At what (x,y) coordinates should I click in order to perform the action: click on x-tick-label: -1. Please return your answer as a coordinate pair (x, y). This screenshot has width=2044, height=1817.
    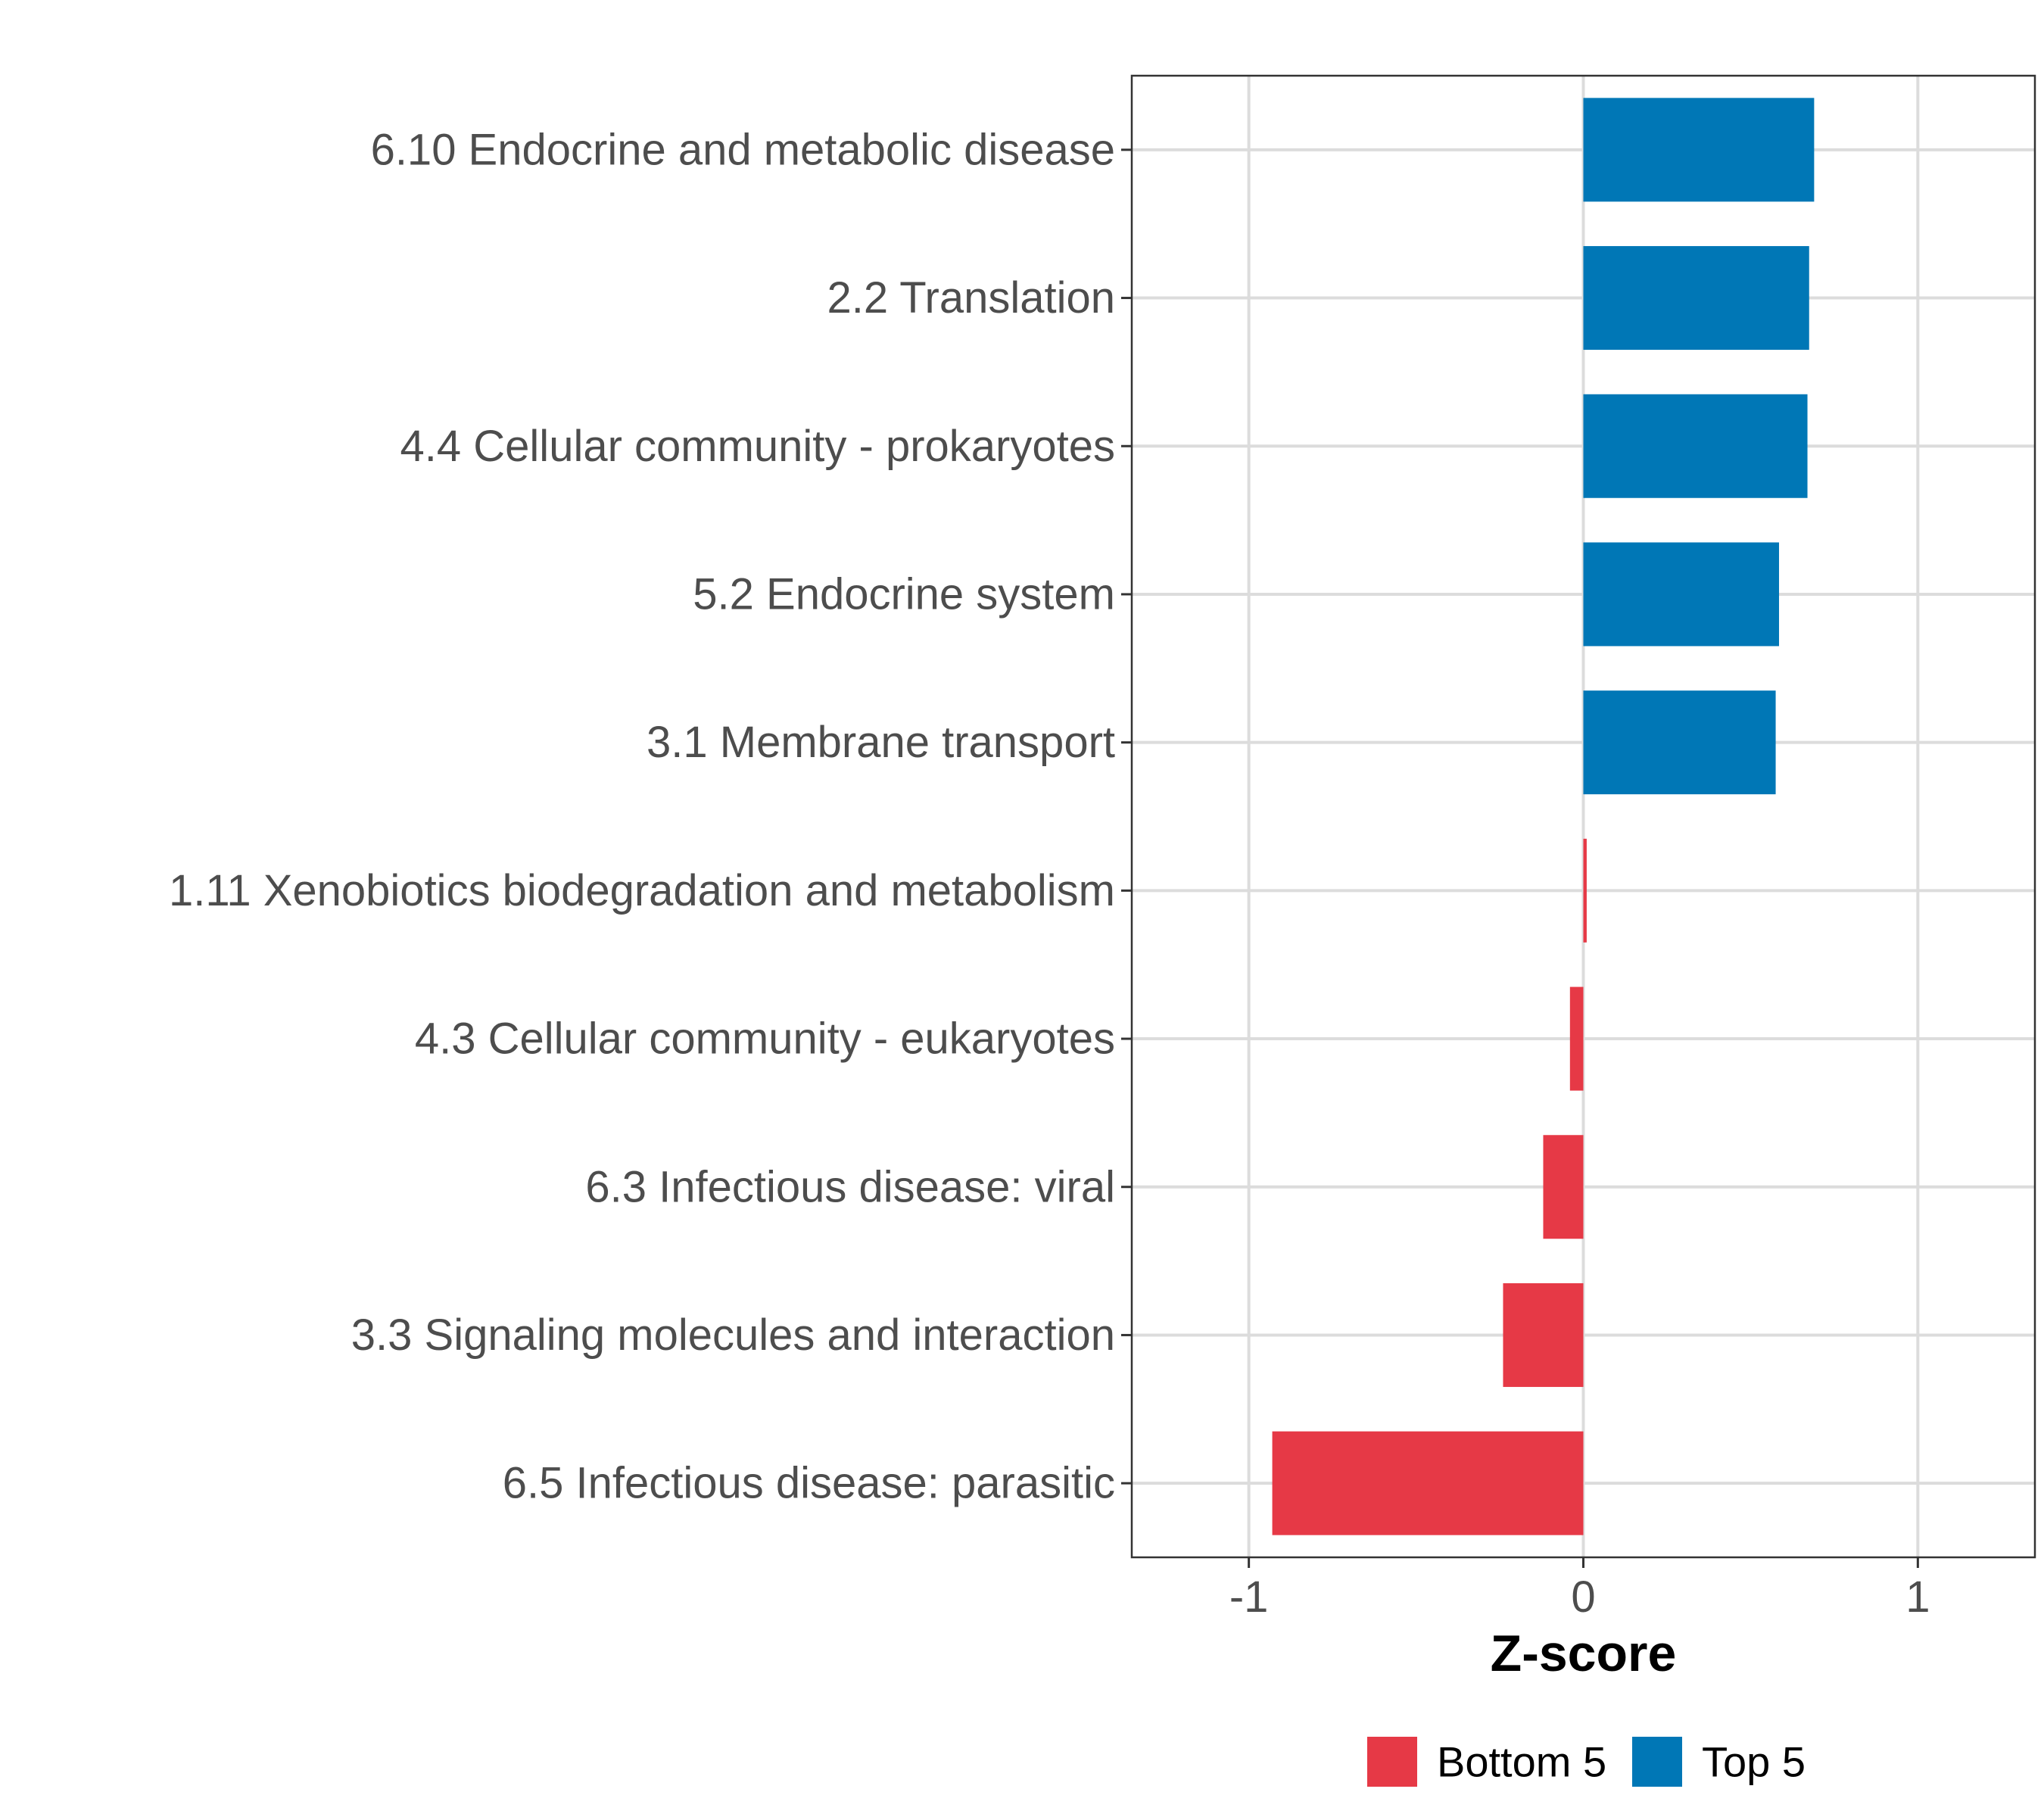
    Looking at the image, I should click on (1249, 1597).